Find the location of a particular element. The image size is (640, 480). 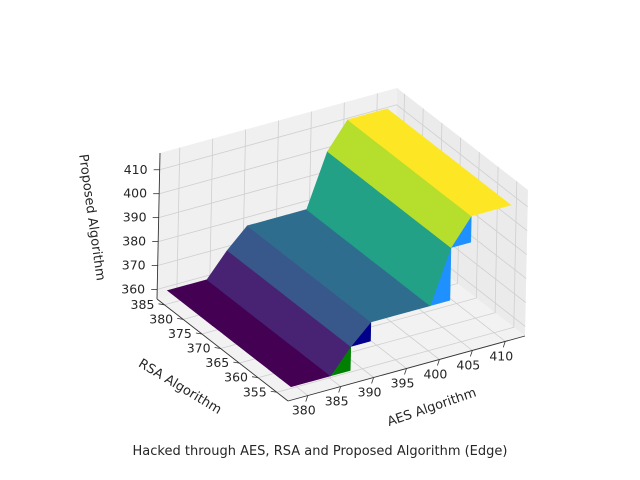

x-tick-label: 400 is located at coordinates (435, 373).